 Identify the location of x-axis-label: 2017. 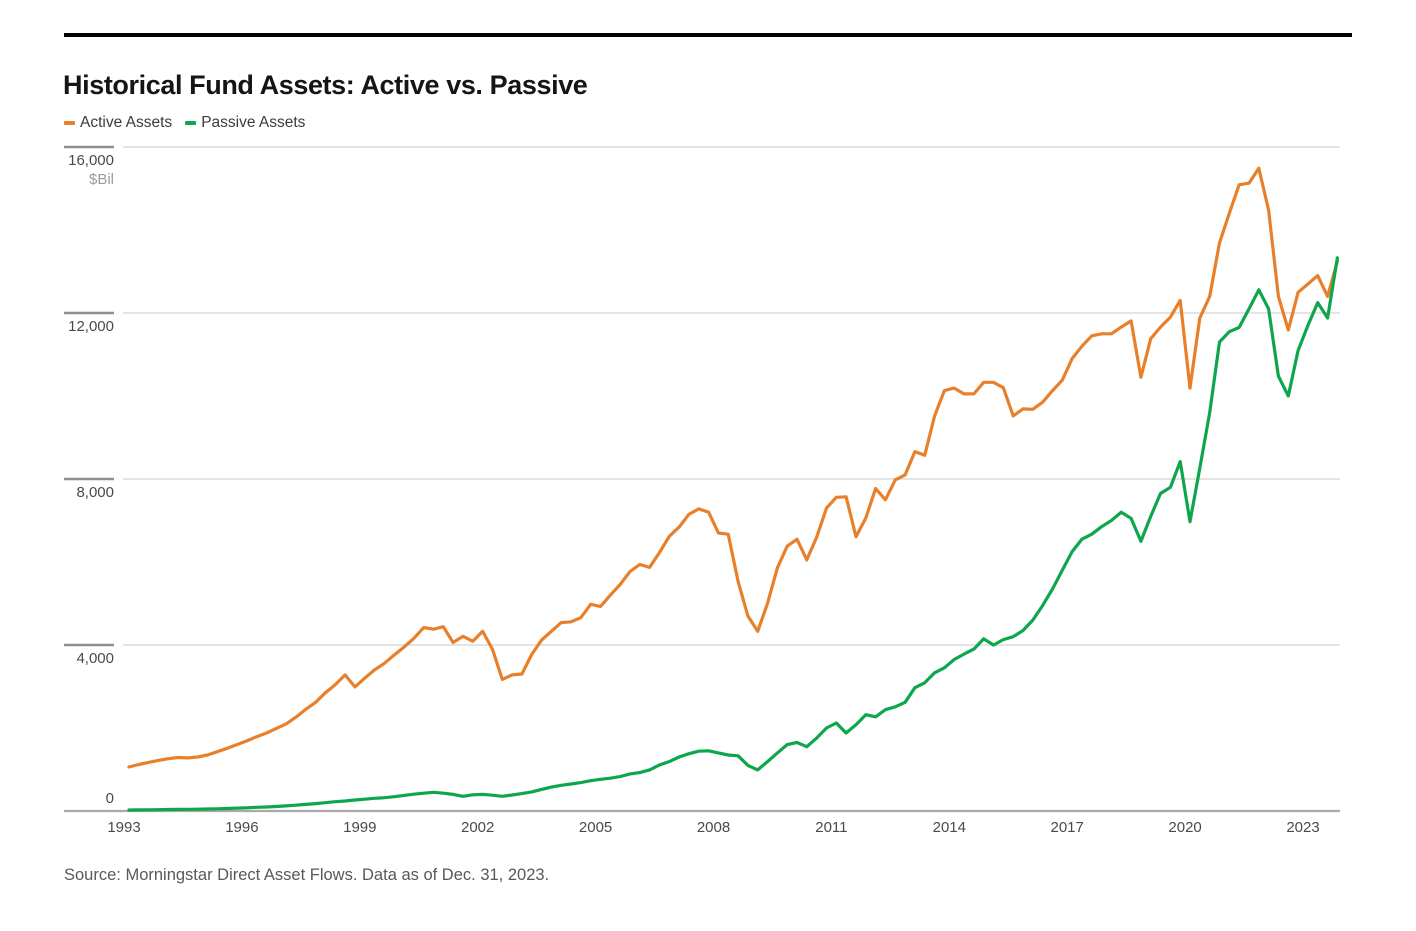
(1067, 827).